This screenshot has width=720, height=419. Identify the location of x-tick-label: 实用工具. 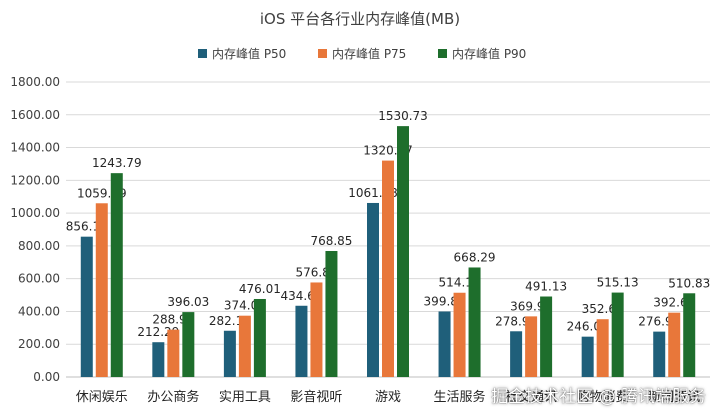
(245, 397).